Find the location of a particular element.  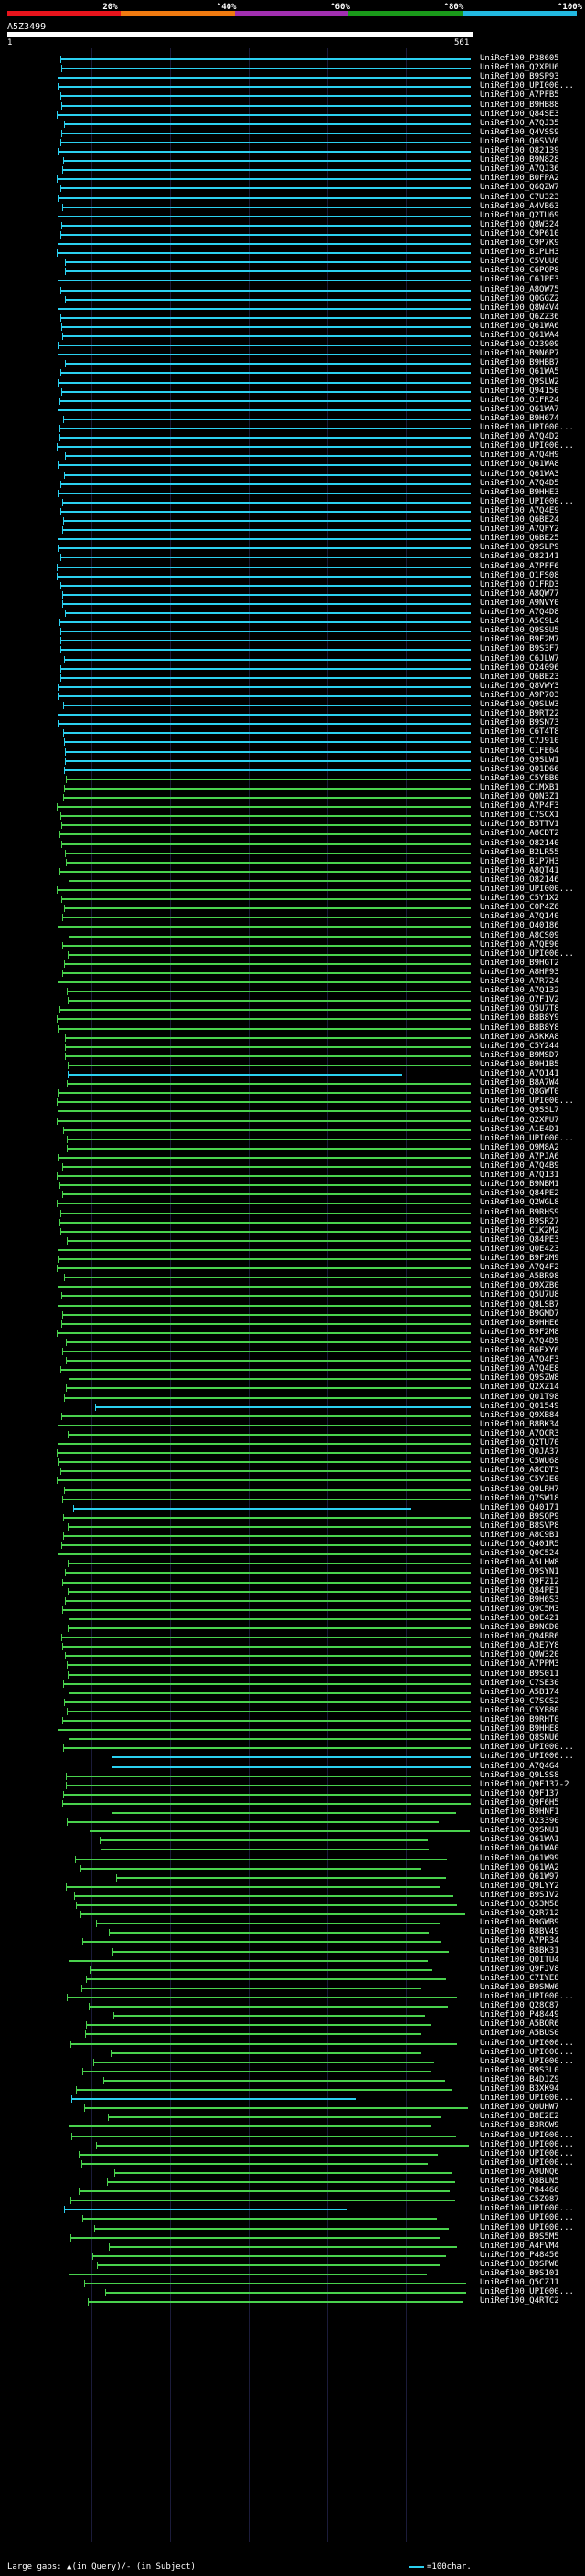

subject-id-link: UniRef100_A7PFF6 is located at coordinates (519, 566).